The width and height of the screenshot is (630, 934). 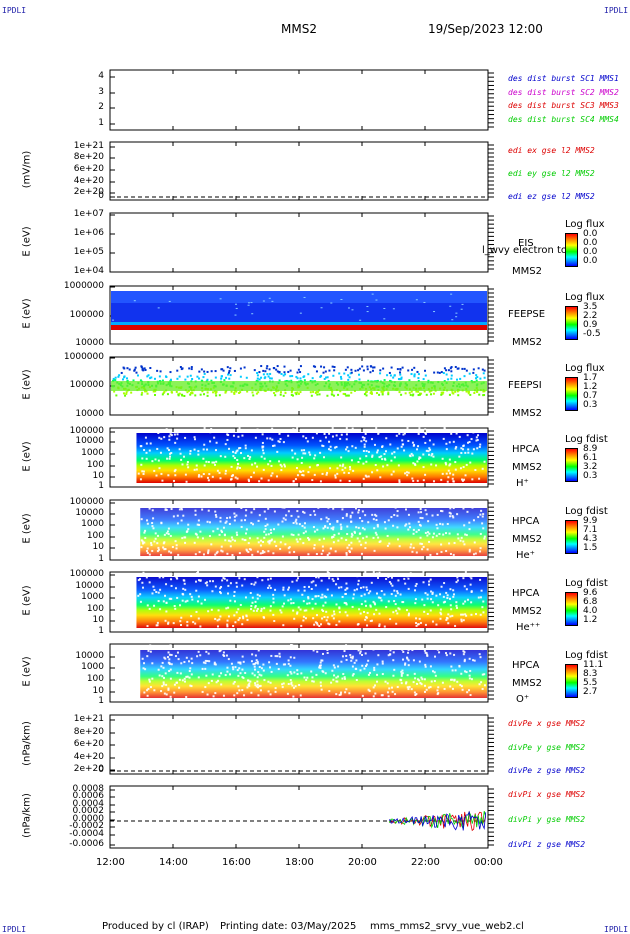 What do you see at coordinates (101, 107) in the screenshot?
I see `ytick-p1-2: 2` at bounding box center [101, 107].